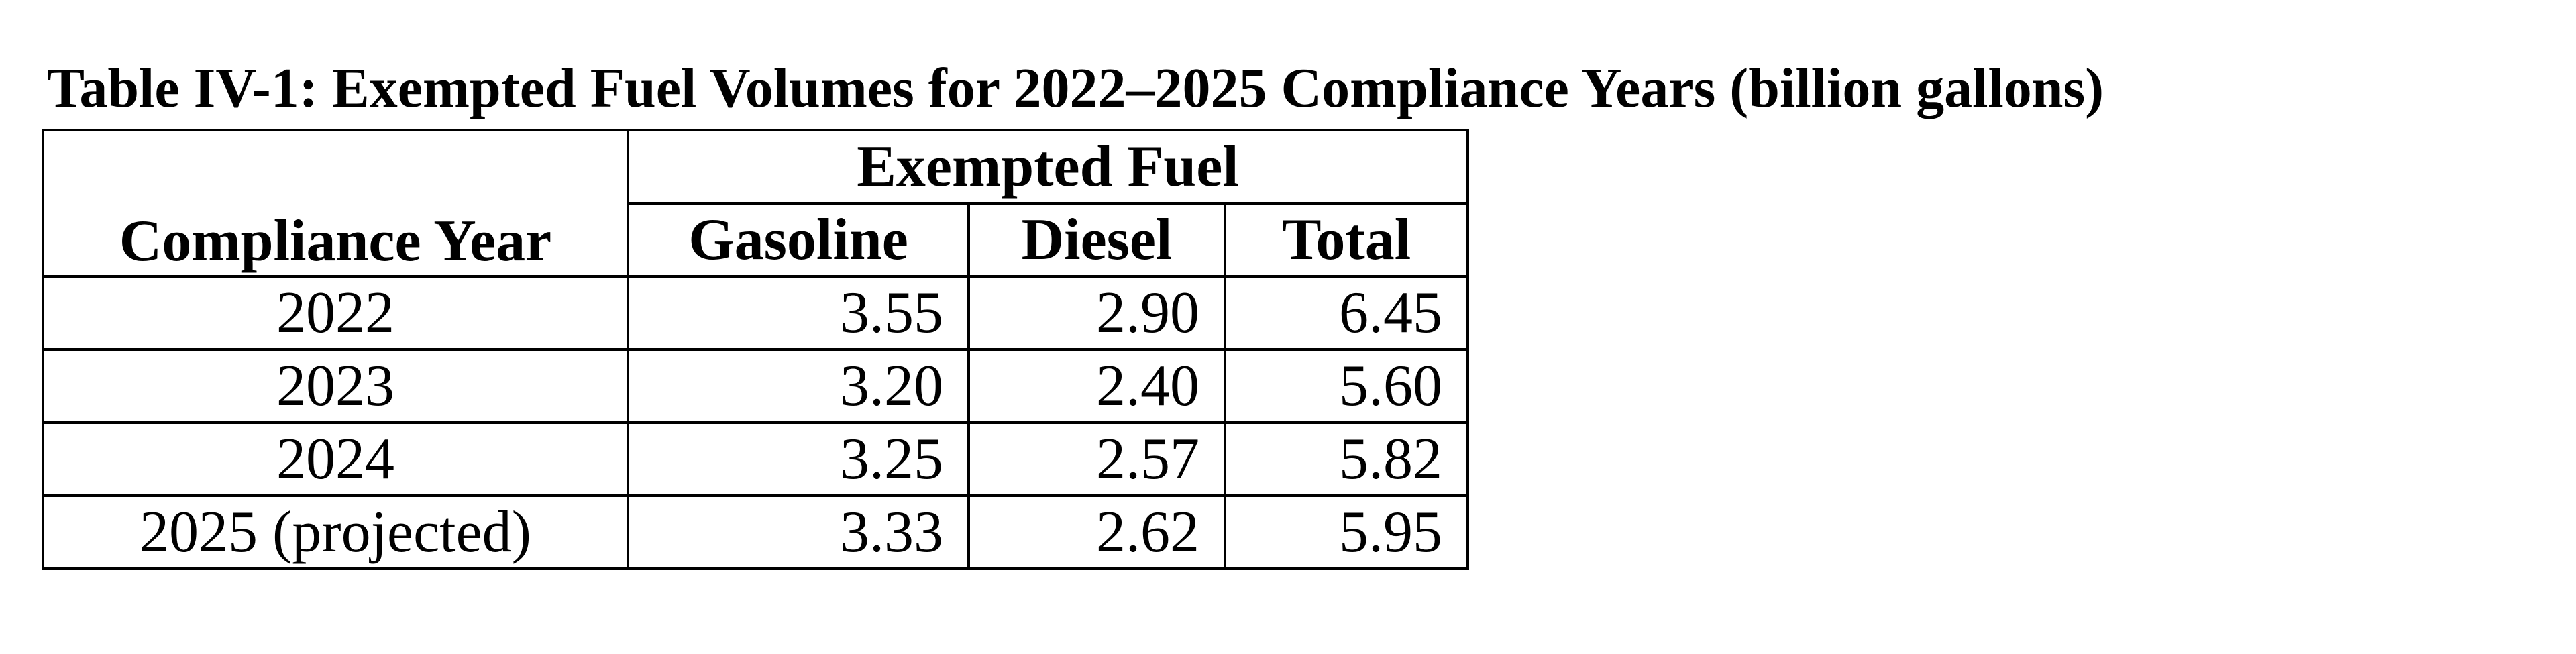 The image size is (2576, 654). What do you see at coordinates (335, 386) in the screenshot?
I see `cell-year: 2023` at bounding box center [335, 386].